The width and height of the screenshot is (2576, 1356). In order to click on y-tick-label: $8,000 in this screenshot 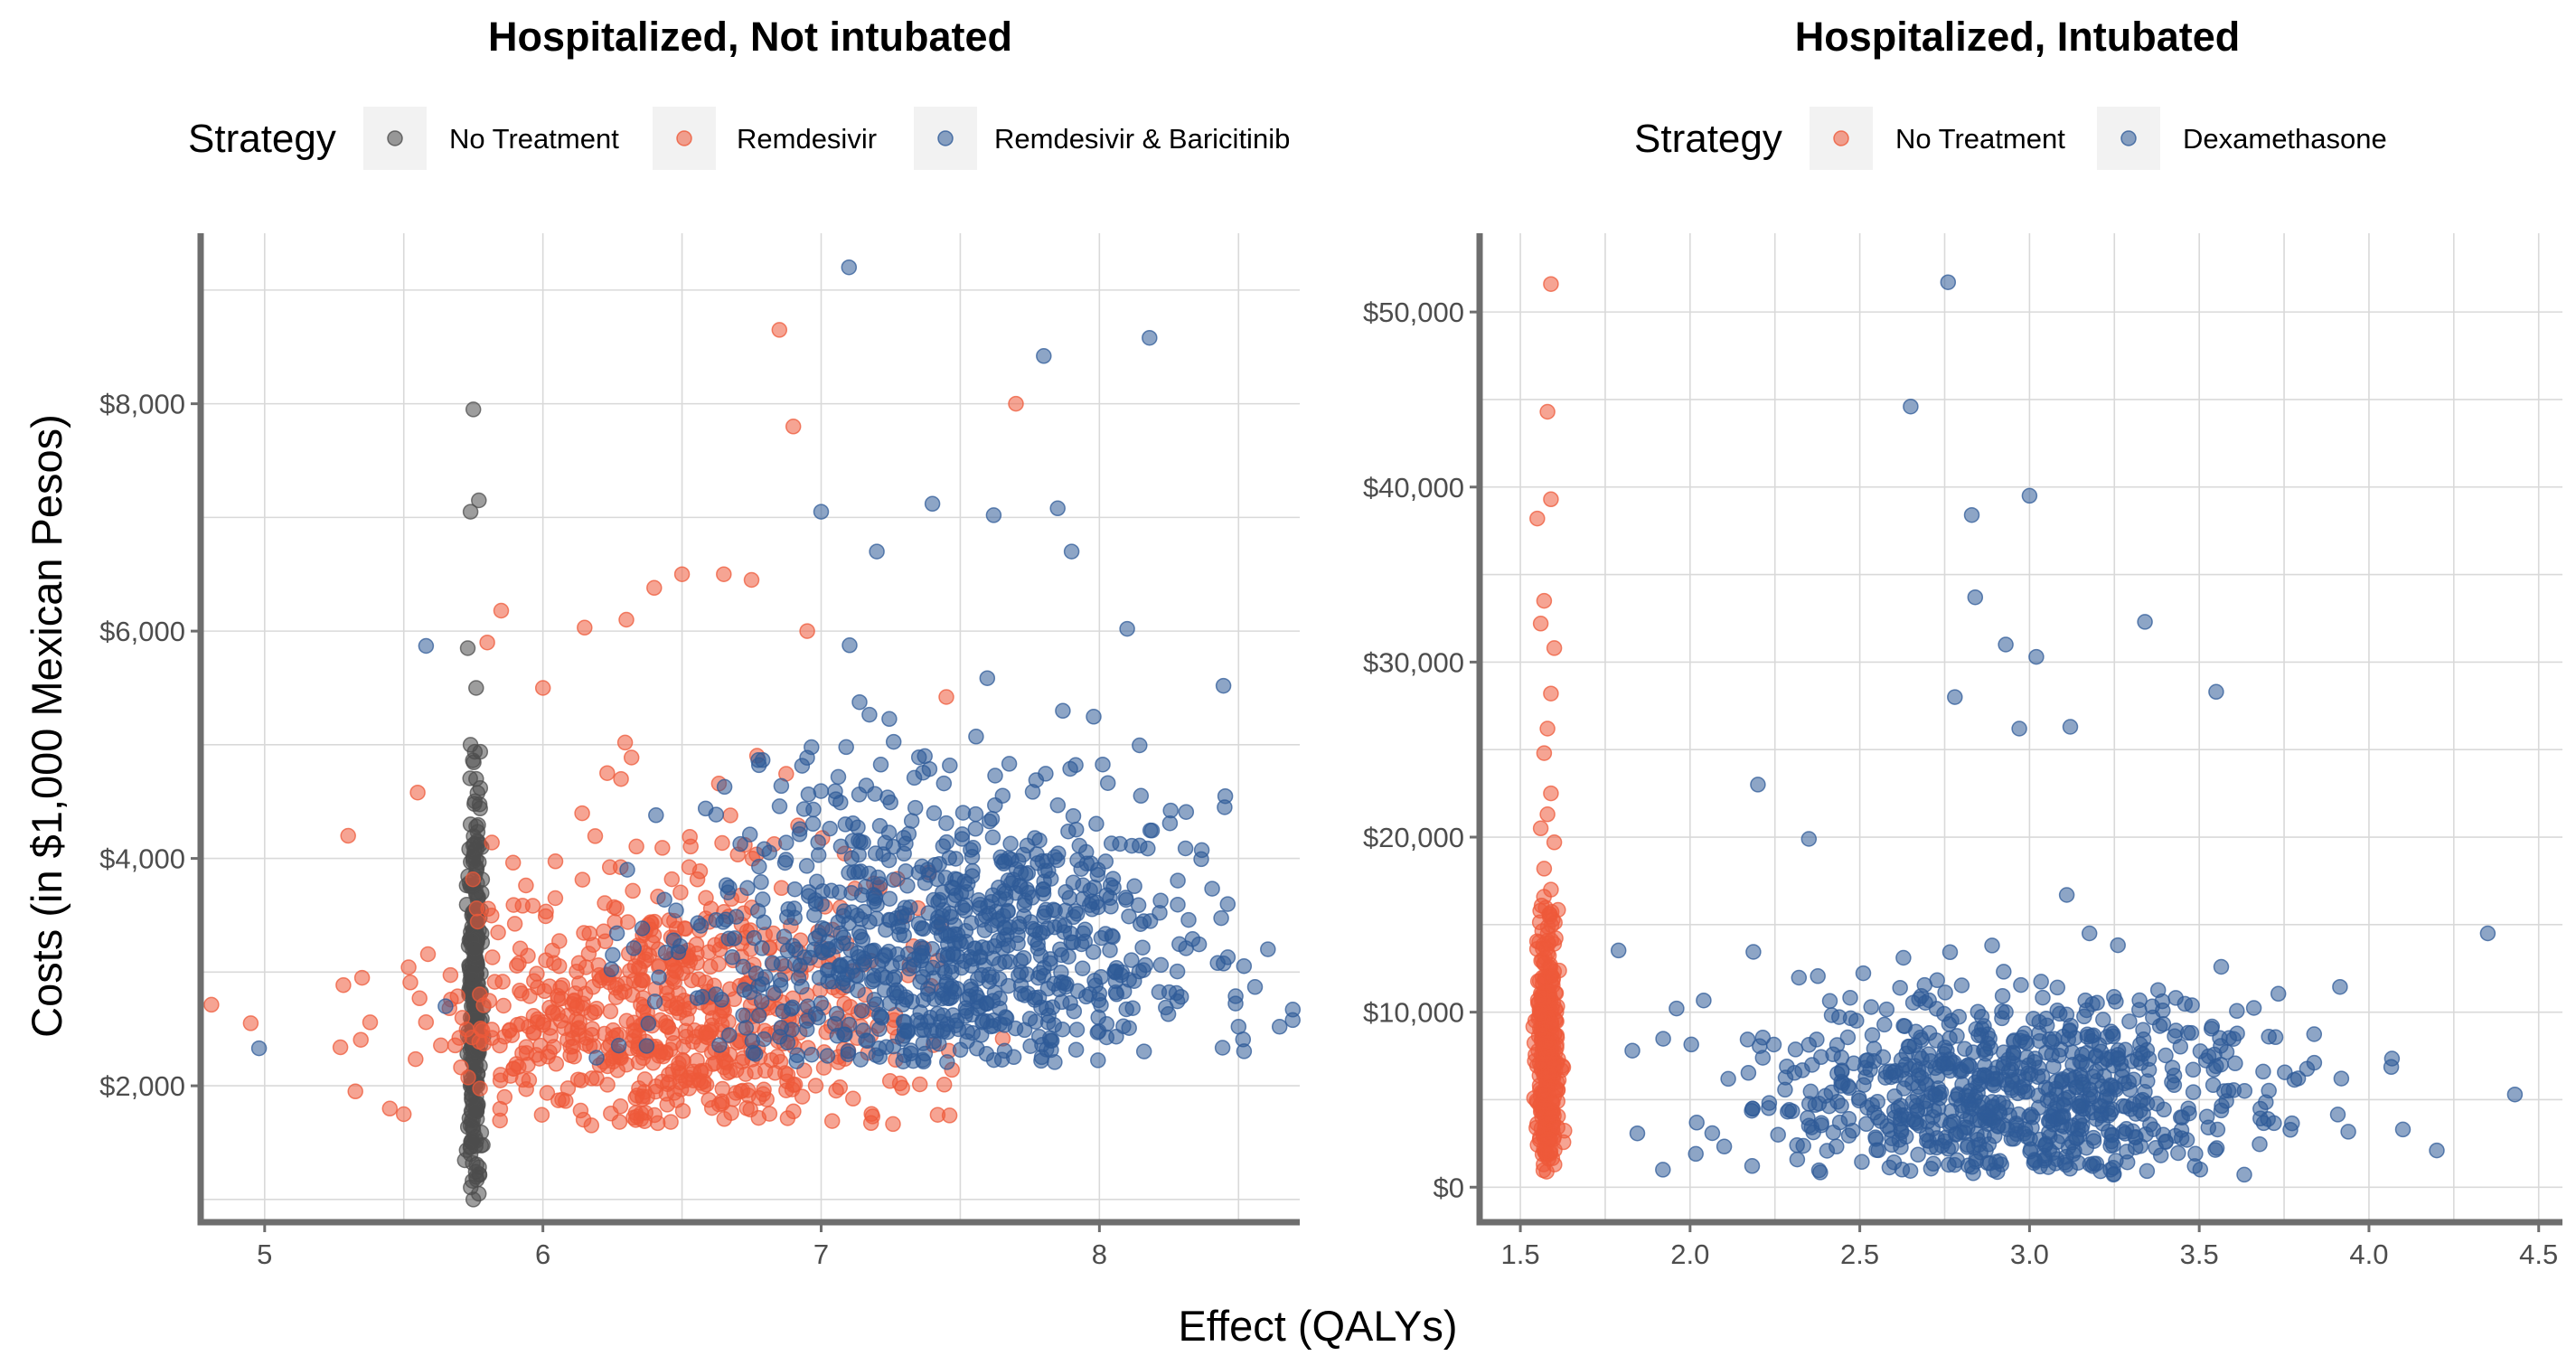, I will do `click(142, 404)`.